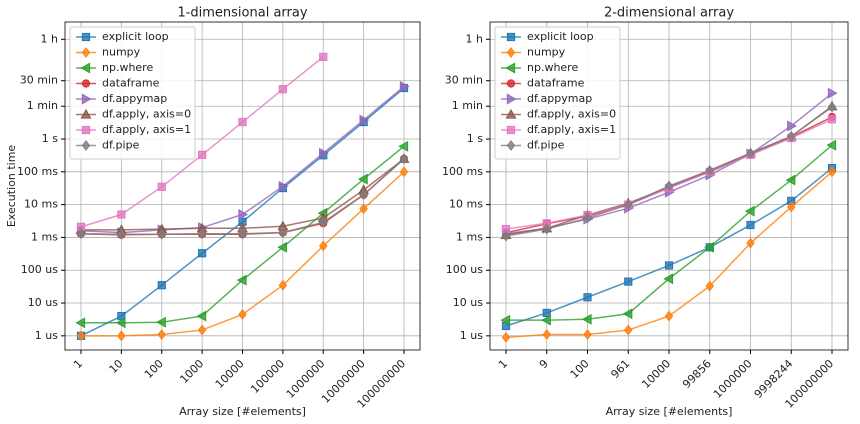 This screenshot has width=860, height=424. I want to click on y-tick-label: 100 ms, so click(37, 171).